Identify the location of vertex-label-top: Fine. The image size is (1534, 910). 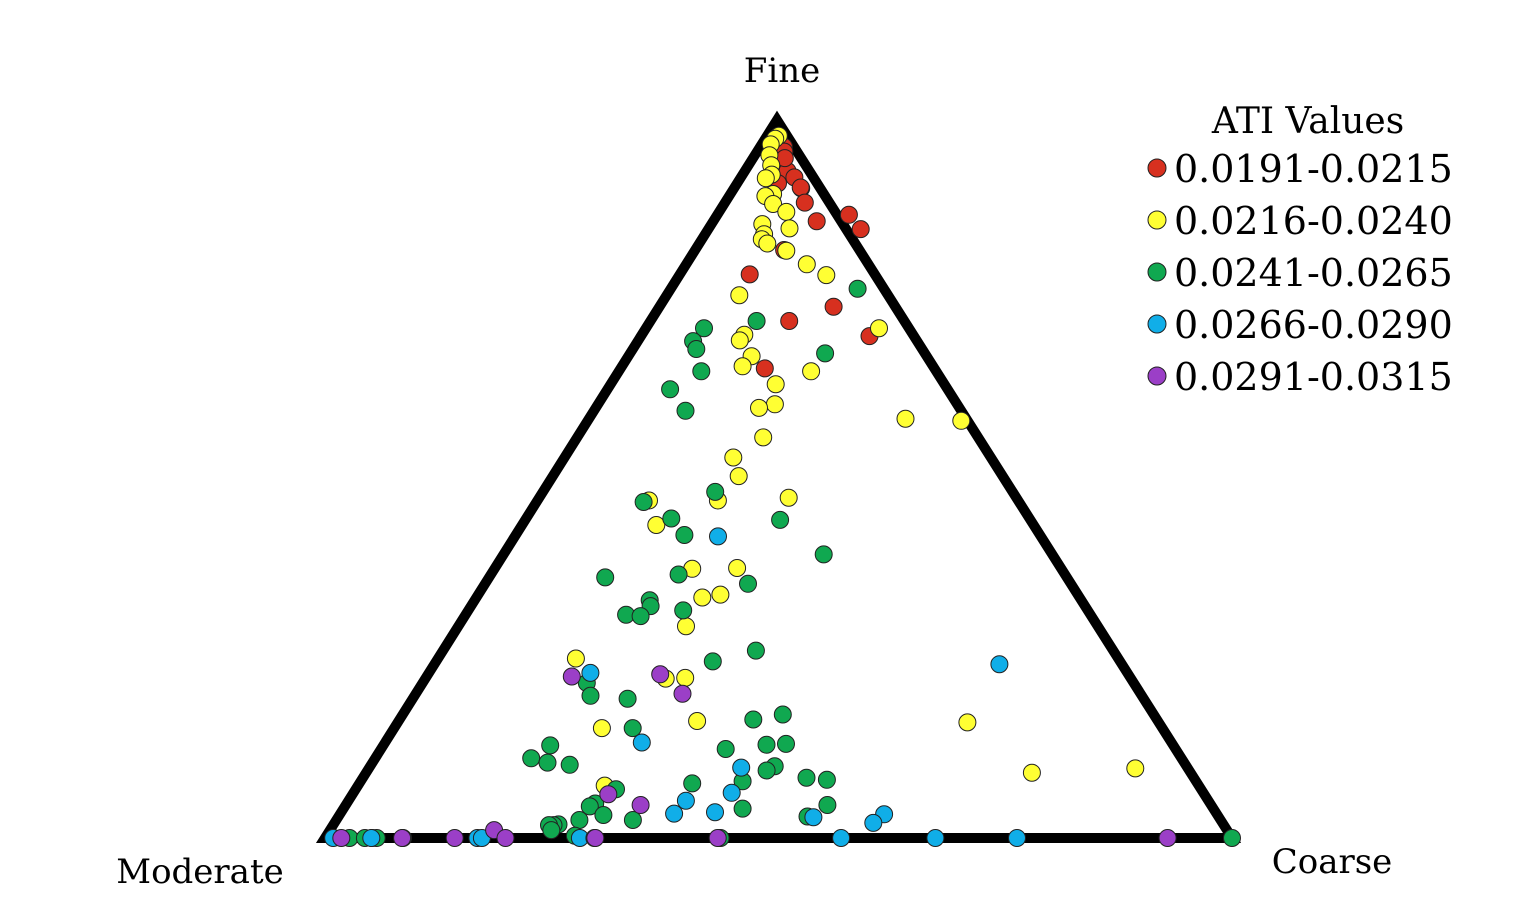
(782, 71).